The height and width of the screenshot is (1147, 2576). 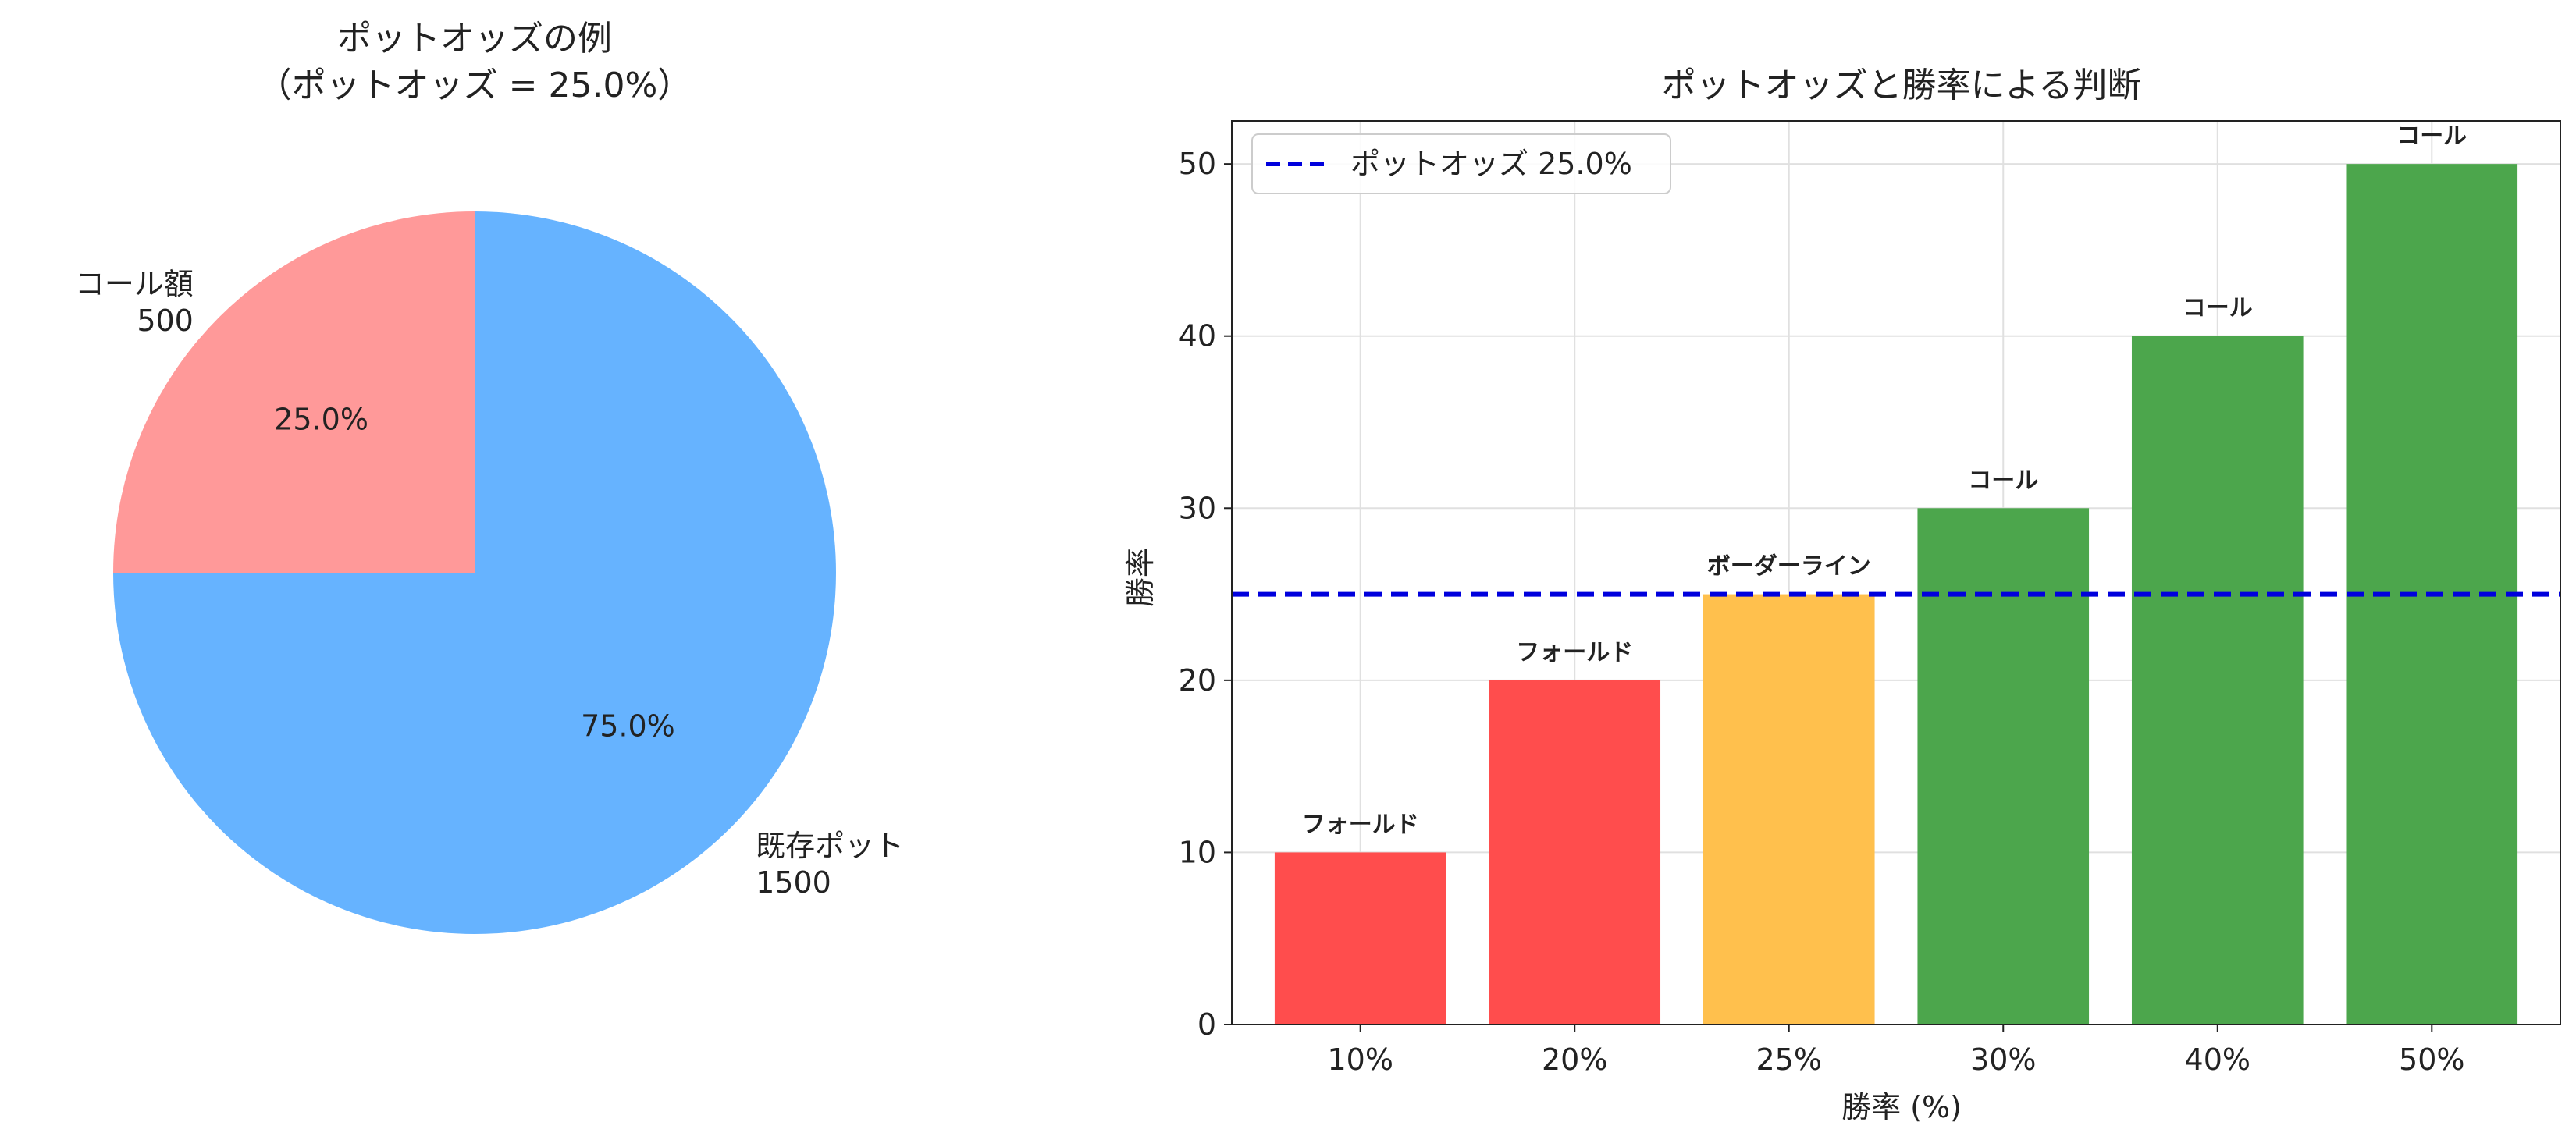 I want to click on pie-slice-value-label: 1500, so click(x=793, y=882).